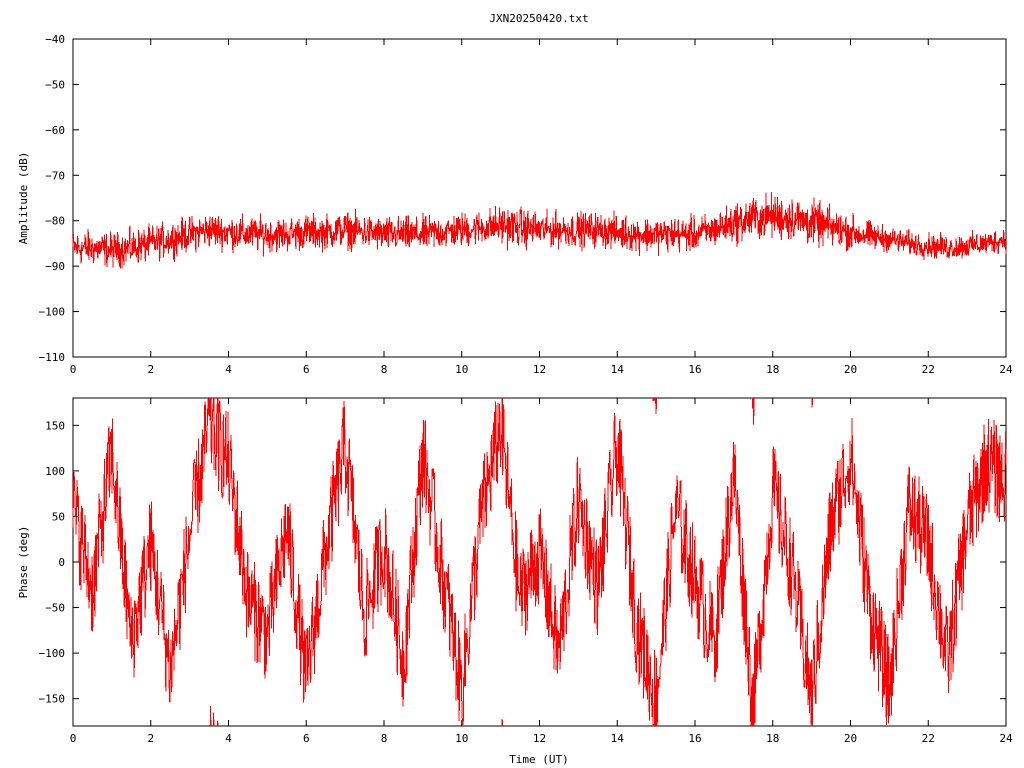  I want to click on y-tick-label: 150, so click(55, 425).